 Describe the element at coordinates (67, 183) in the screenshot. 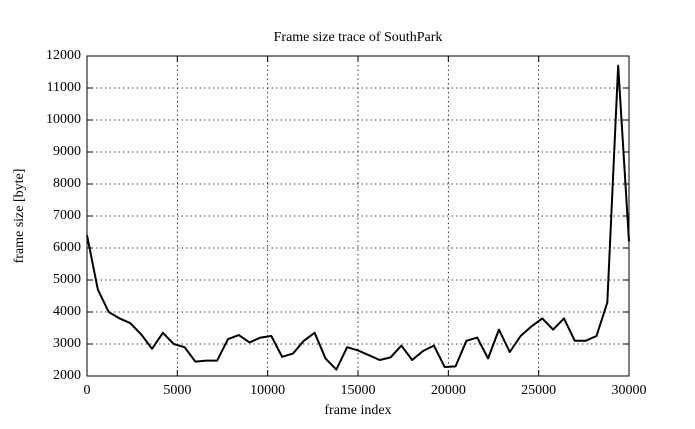

I see `y-tick-label: 8000` at that location.